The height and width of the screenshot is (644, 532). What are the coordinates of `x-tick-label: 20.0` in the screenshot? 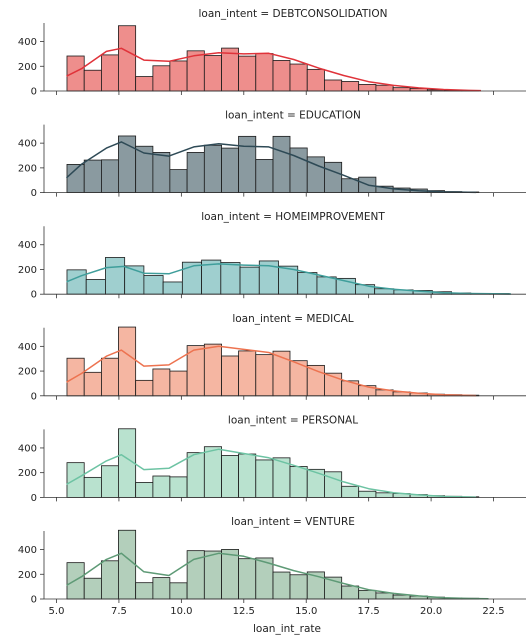 It's located at (431, 611).